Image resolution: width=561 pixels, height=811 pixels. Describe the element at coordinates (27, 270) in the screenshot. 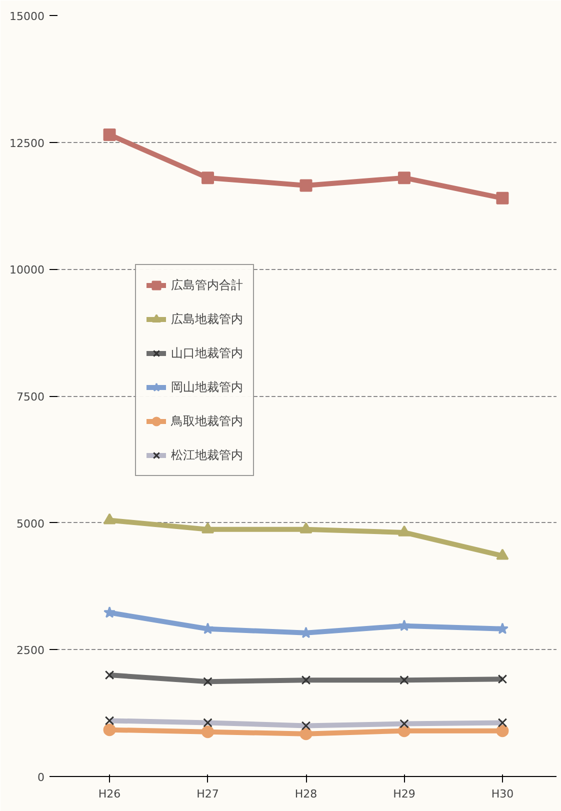

I see `y-tick-label: 10000` at that location.